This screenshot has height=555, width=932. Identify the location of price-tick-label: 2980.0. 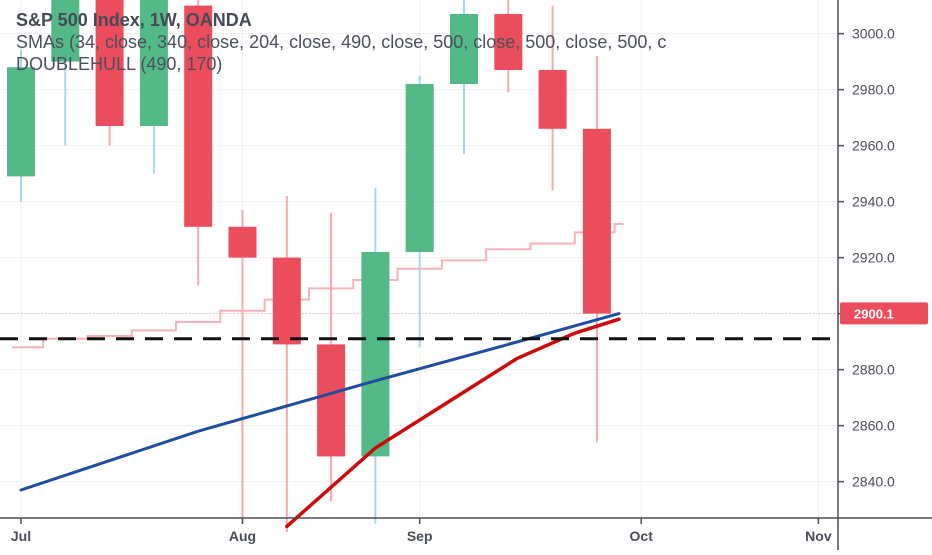
(873, 90).